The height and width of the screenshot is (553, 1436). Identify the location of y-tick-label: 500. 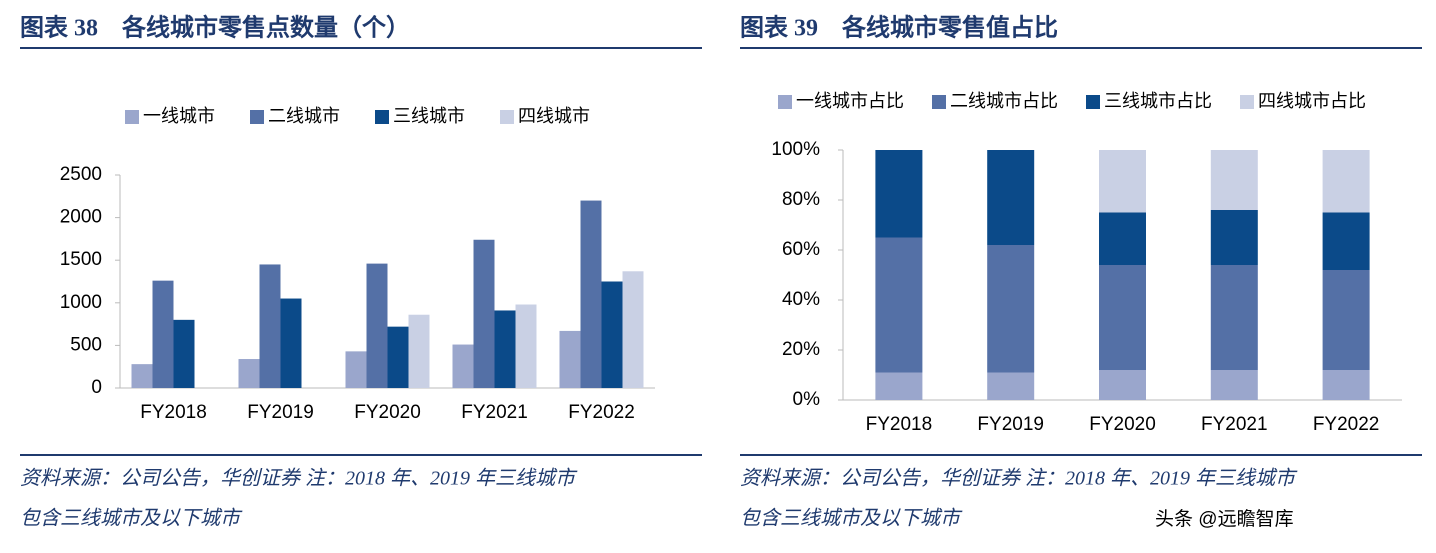
(86, 344).